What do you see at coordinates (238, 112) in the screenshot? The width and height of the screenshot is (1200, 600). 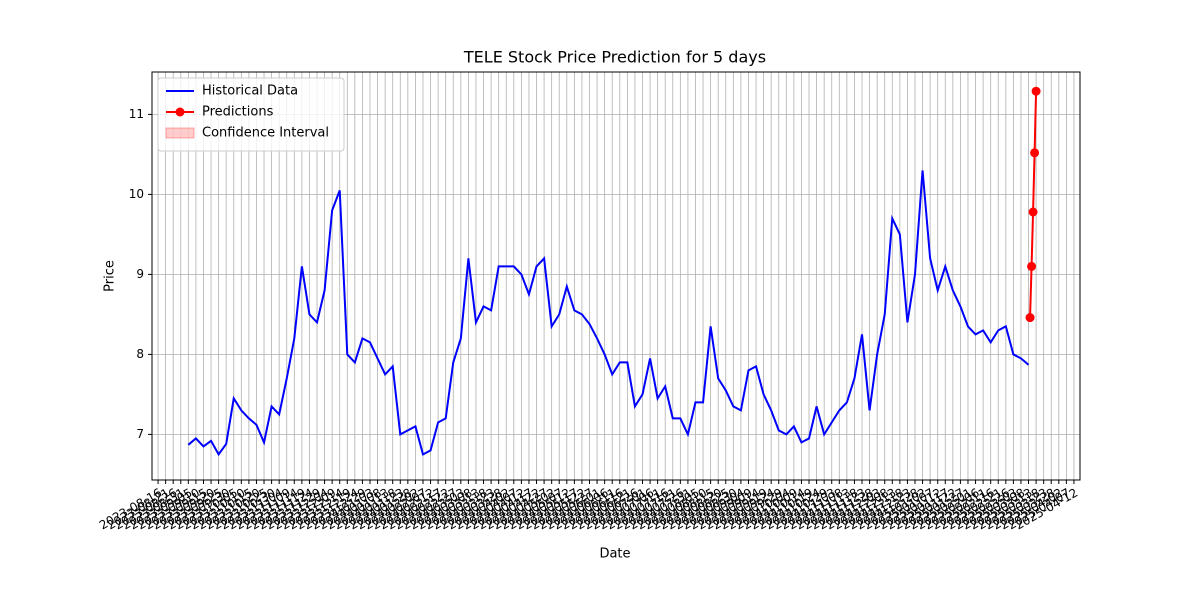 I see `legend-label: Predictions` at bounding box center [238, 112].